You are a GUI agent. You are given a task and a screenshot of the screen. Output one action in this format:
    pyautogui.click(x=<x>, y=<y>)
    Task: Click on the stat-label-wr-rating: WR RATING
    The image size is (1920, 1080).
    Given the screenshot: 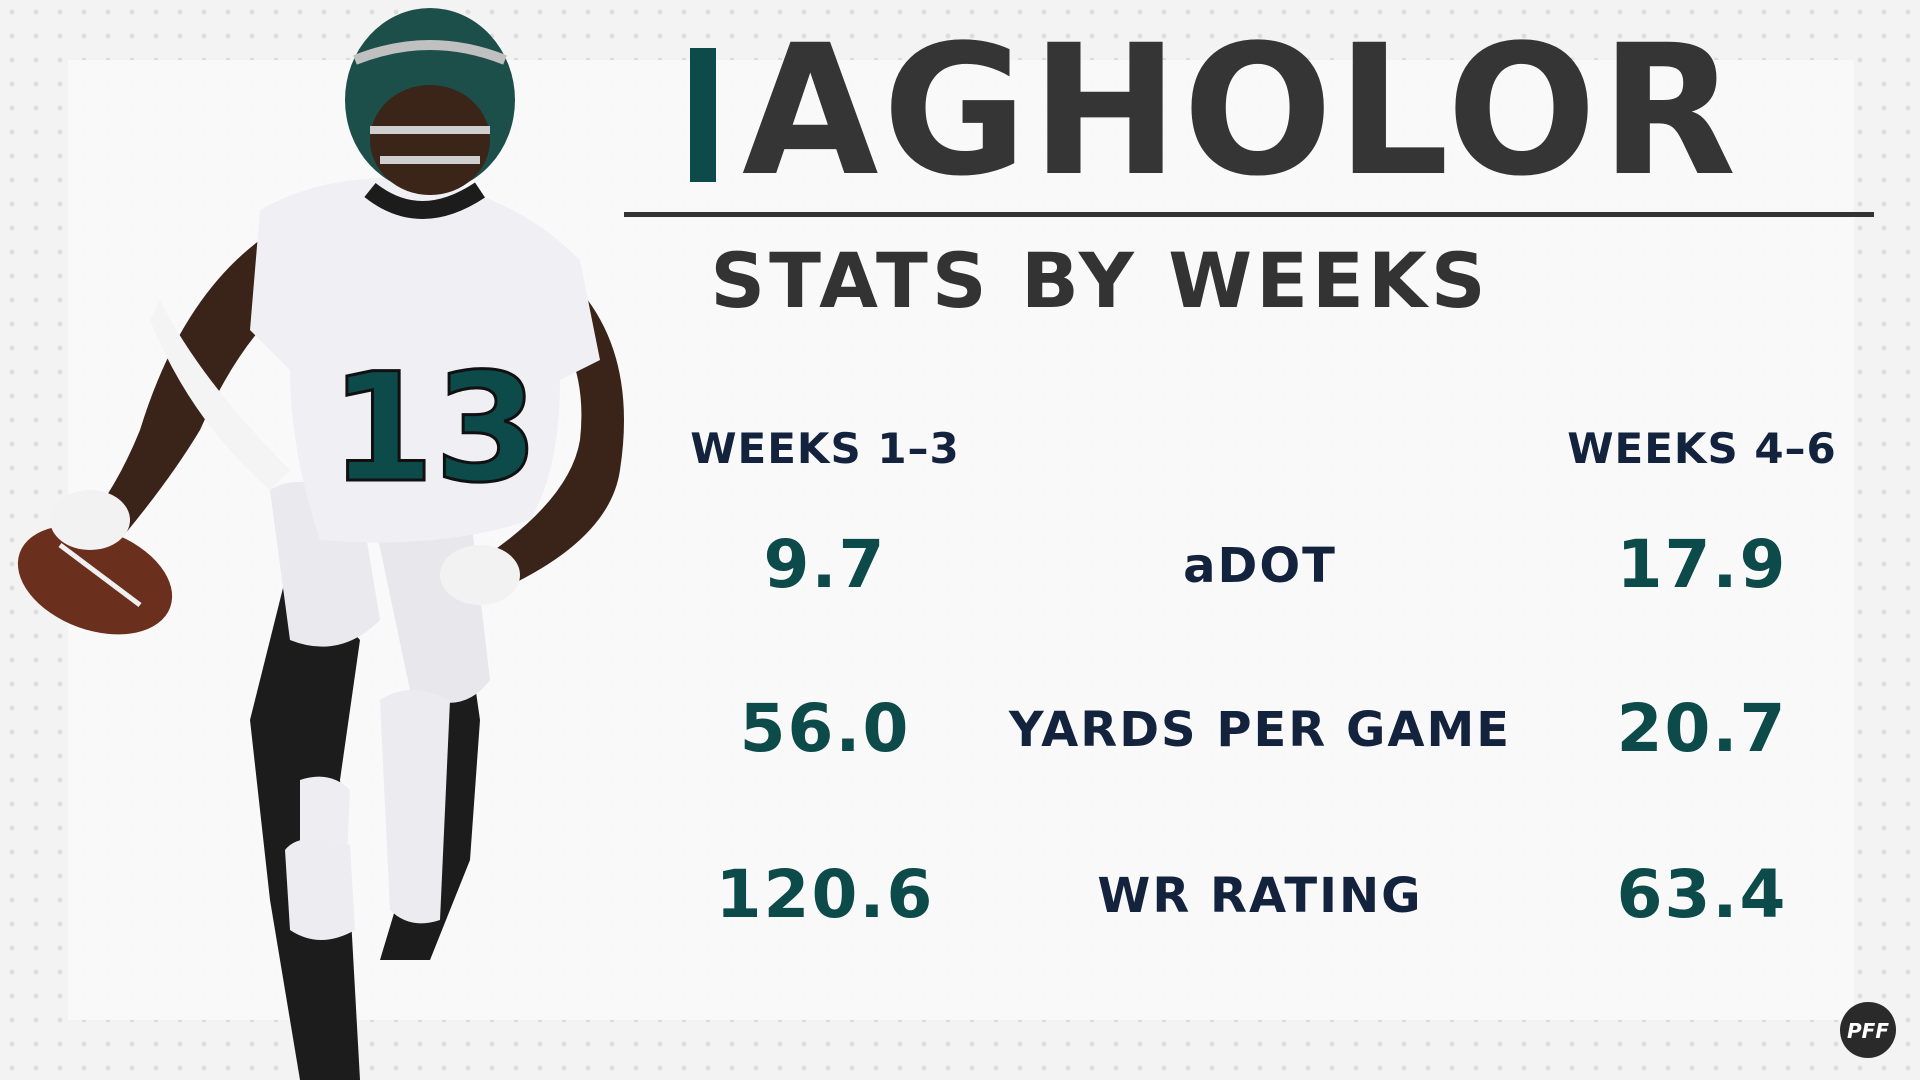 What is the action you would take?
    pyautogui.click(x=1260, y=896)
    